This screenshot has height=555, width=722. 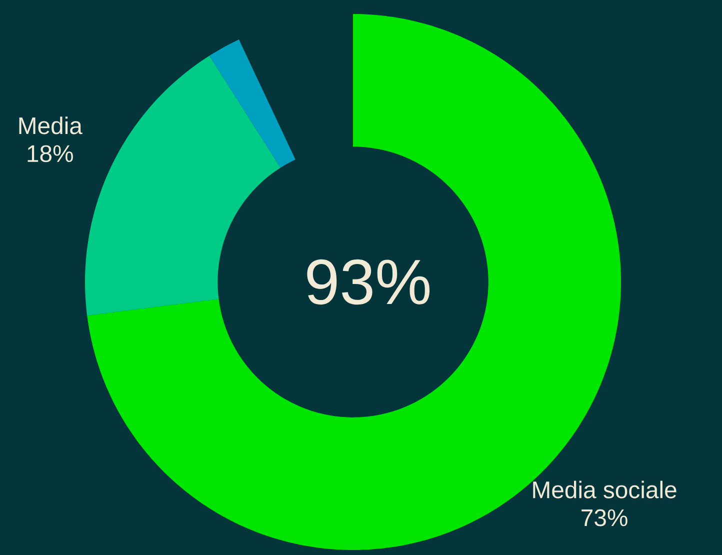 I want to click on data-label: 73%, so click(x=605, y=517).